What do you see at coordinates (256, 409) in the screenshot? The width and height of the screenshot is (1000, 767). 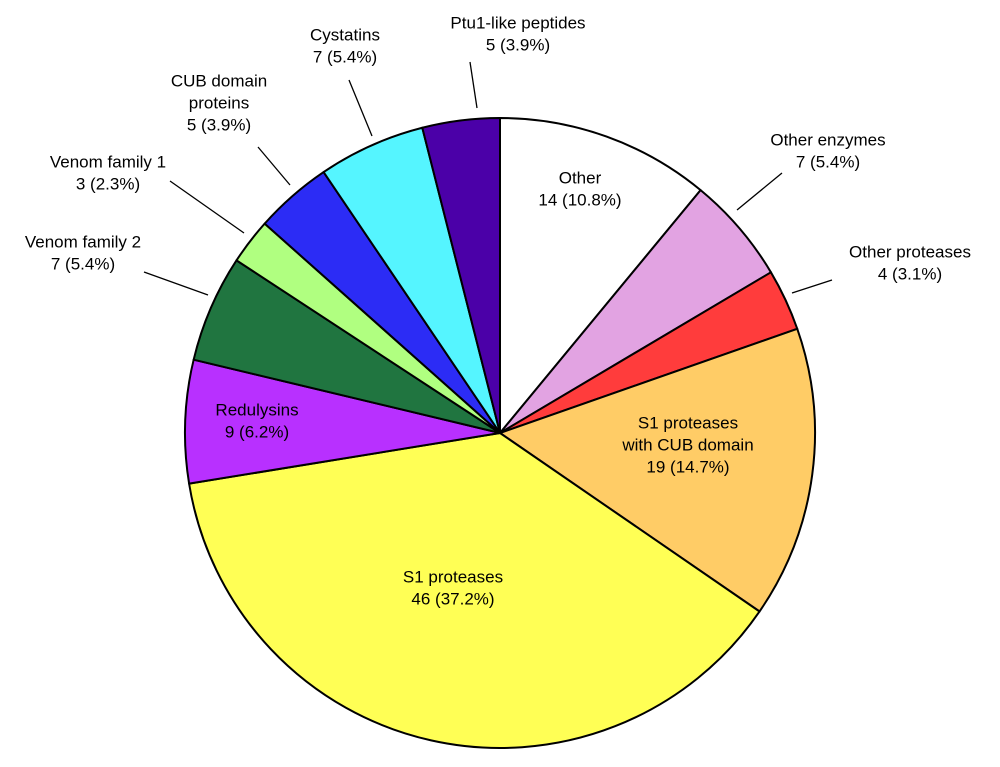 I see `slice-label-redulysins-line-1: Redulysins` at bounding box center [256, 409].